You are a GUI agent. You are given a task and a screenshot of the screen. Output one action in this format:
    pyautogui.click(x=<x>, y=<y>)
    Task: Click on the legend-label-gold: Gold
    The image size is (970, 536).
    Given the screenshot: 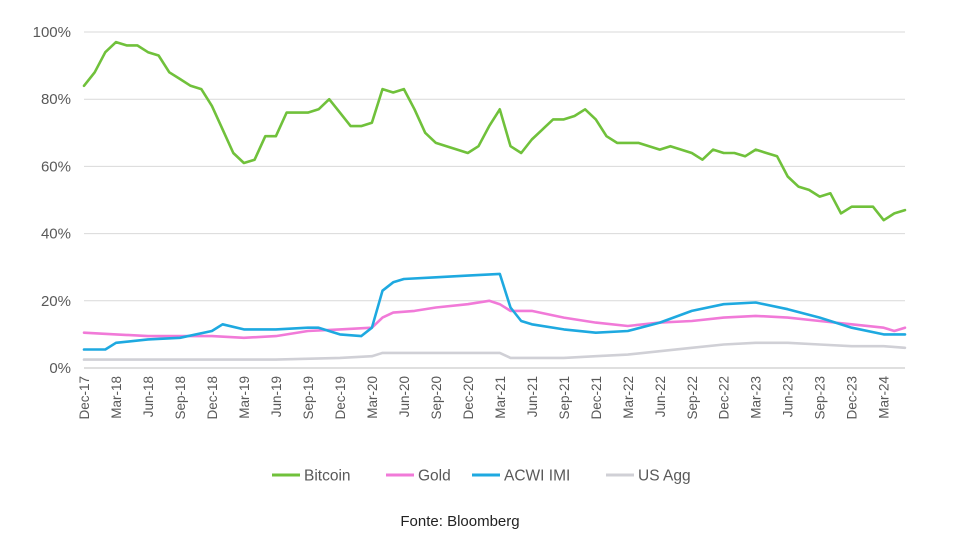 What is the action you would take?
    pyautogui.click(x=434, y=476)
    